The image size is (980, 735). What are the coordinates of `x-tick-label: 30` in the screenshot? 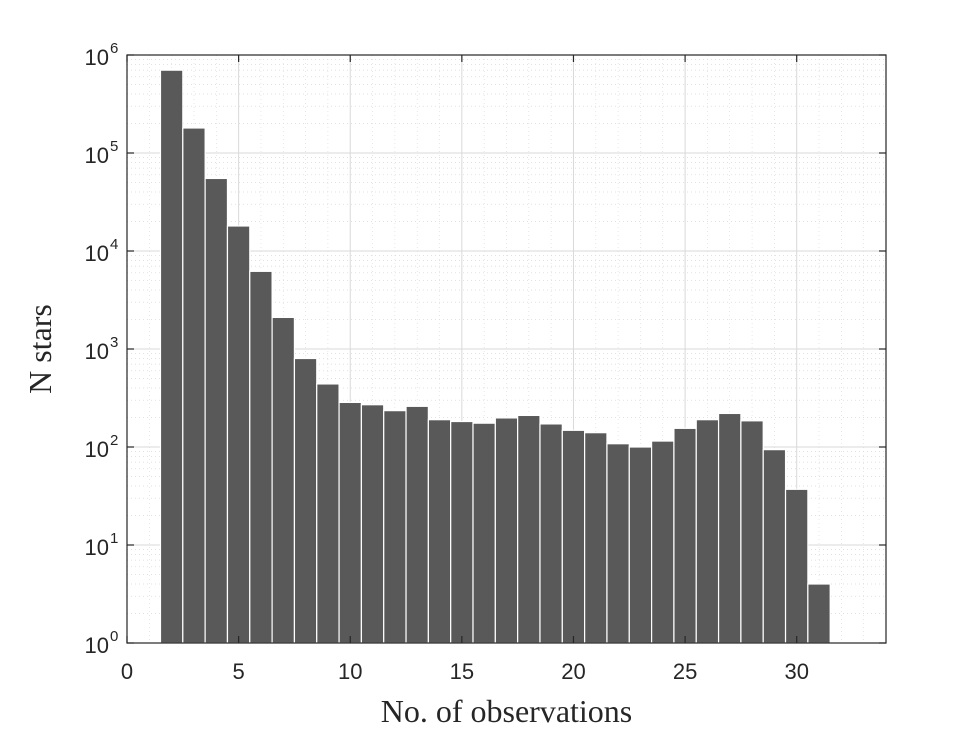 It's located at (796, 671).